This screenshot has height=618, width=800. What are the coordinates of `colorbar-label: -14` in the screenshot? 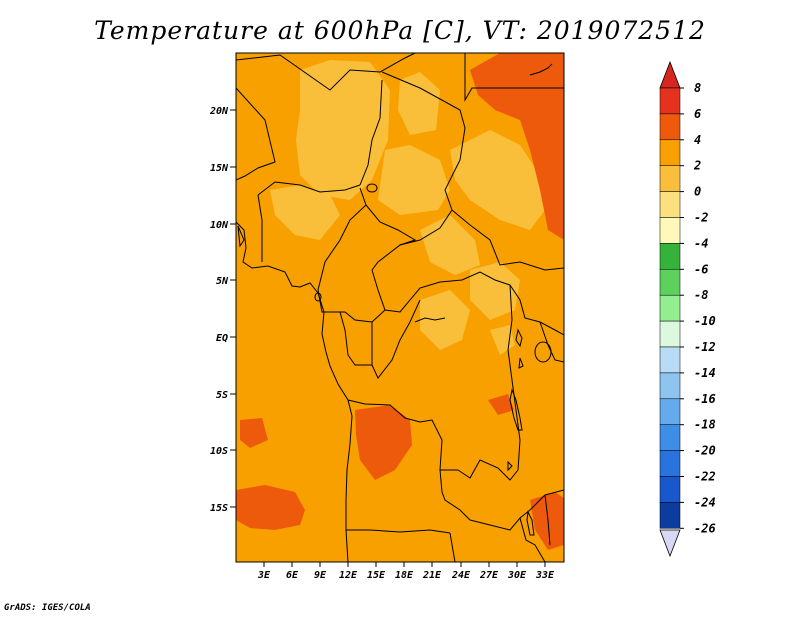 It's located at (705, 373).